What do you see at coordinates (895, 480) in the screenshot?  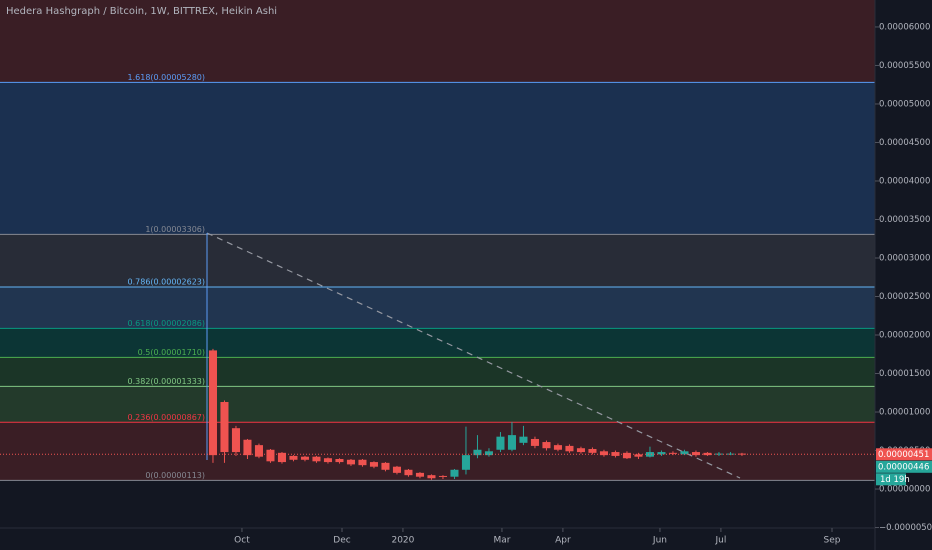 I see `countdown: 1d 19h` at bounding box center [895, 480].